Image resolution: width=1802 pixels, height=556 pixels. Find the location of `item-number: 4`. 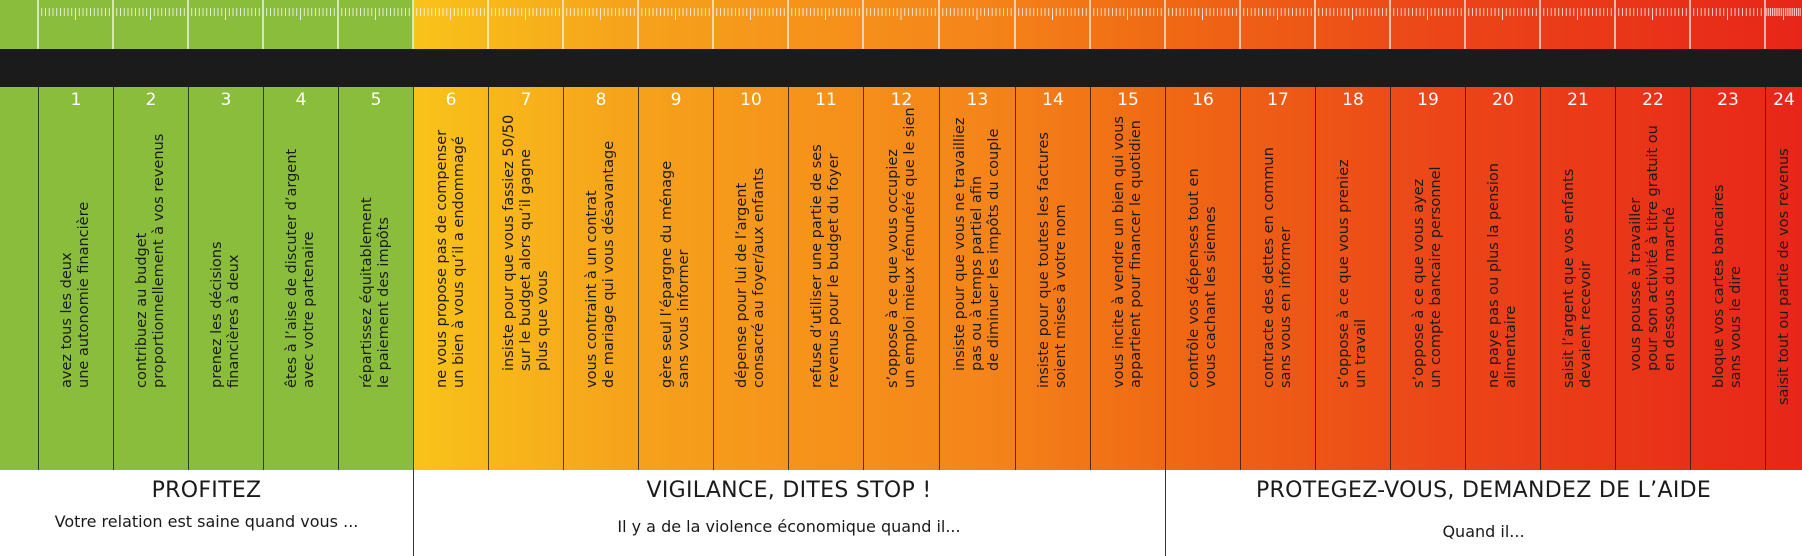

item-number: 4 is located at coordinates (301, 100).